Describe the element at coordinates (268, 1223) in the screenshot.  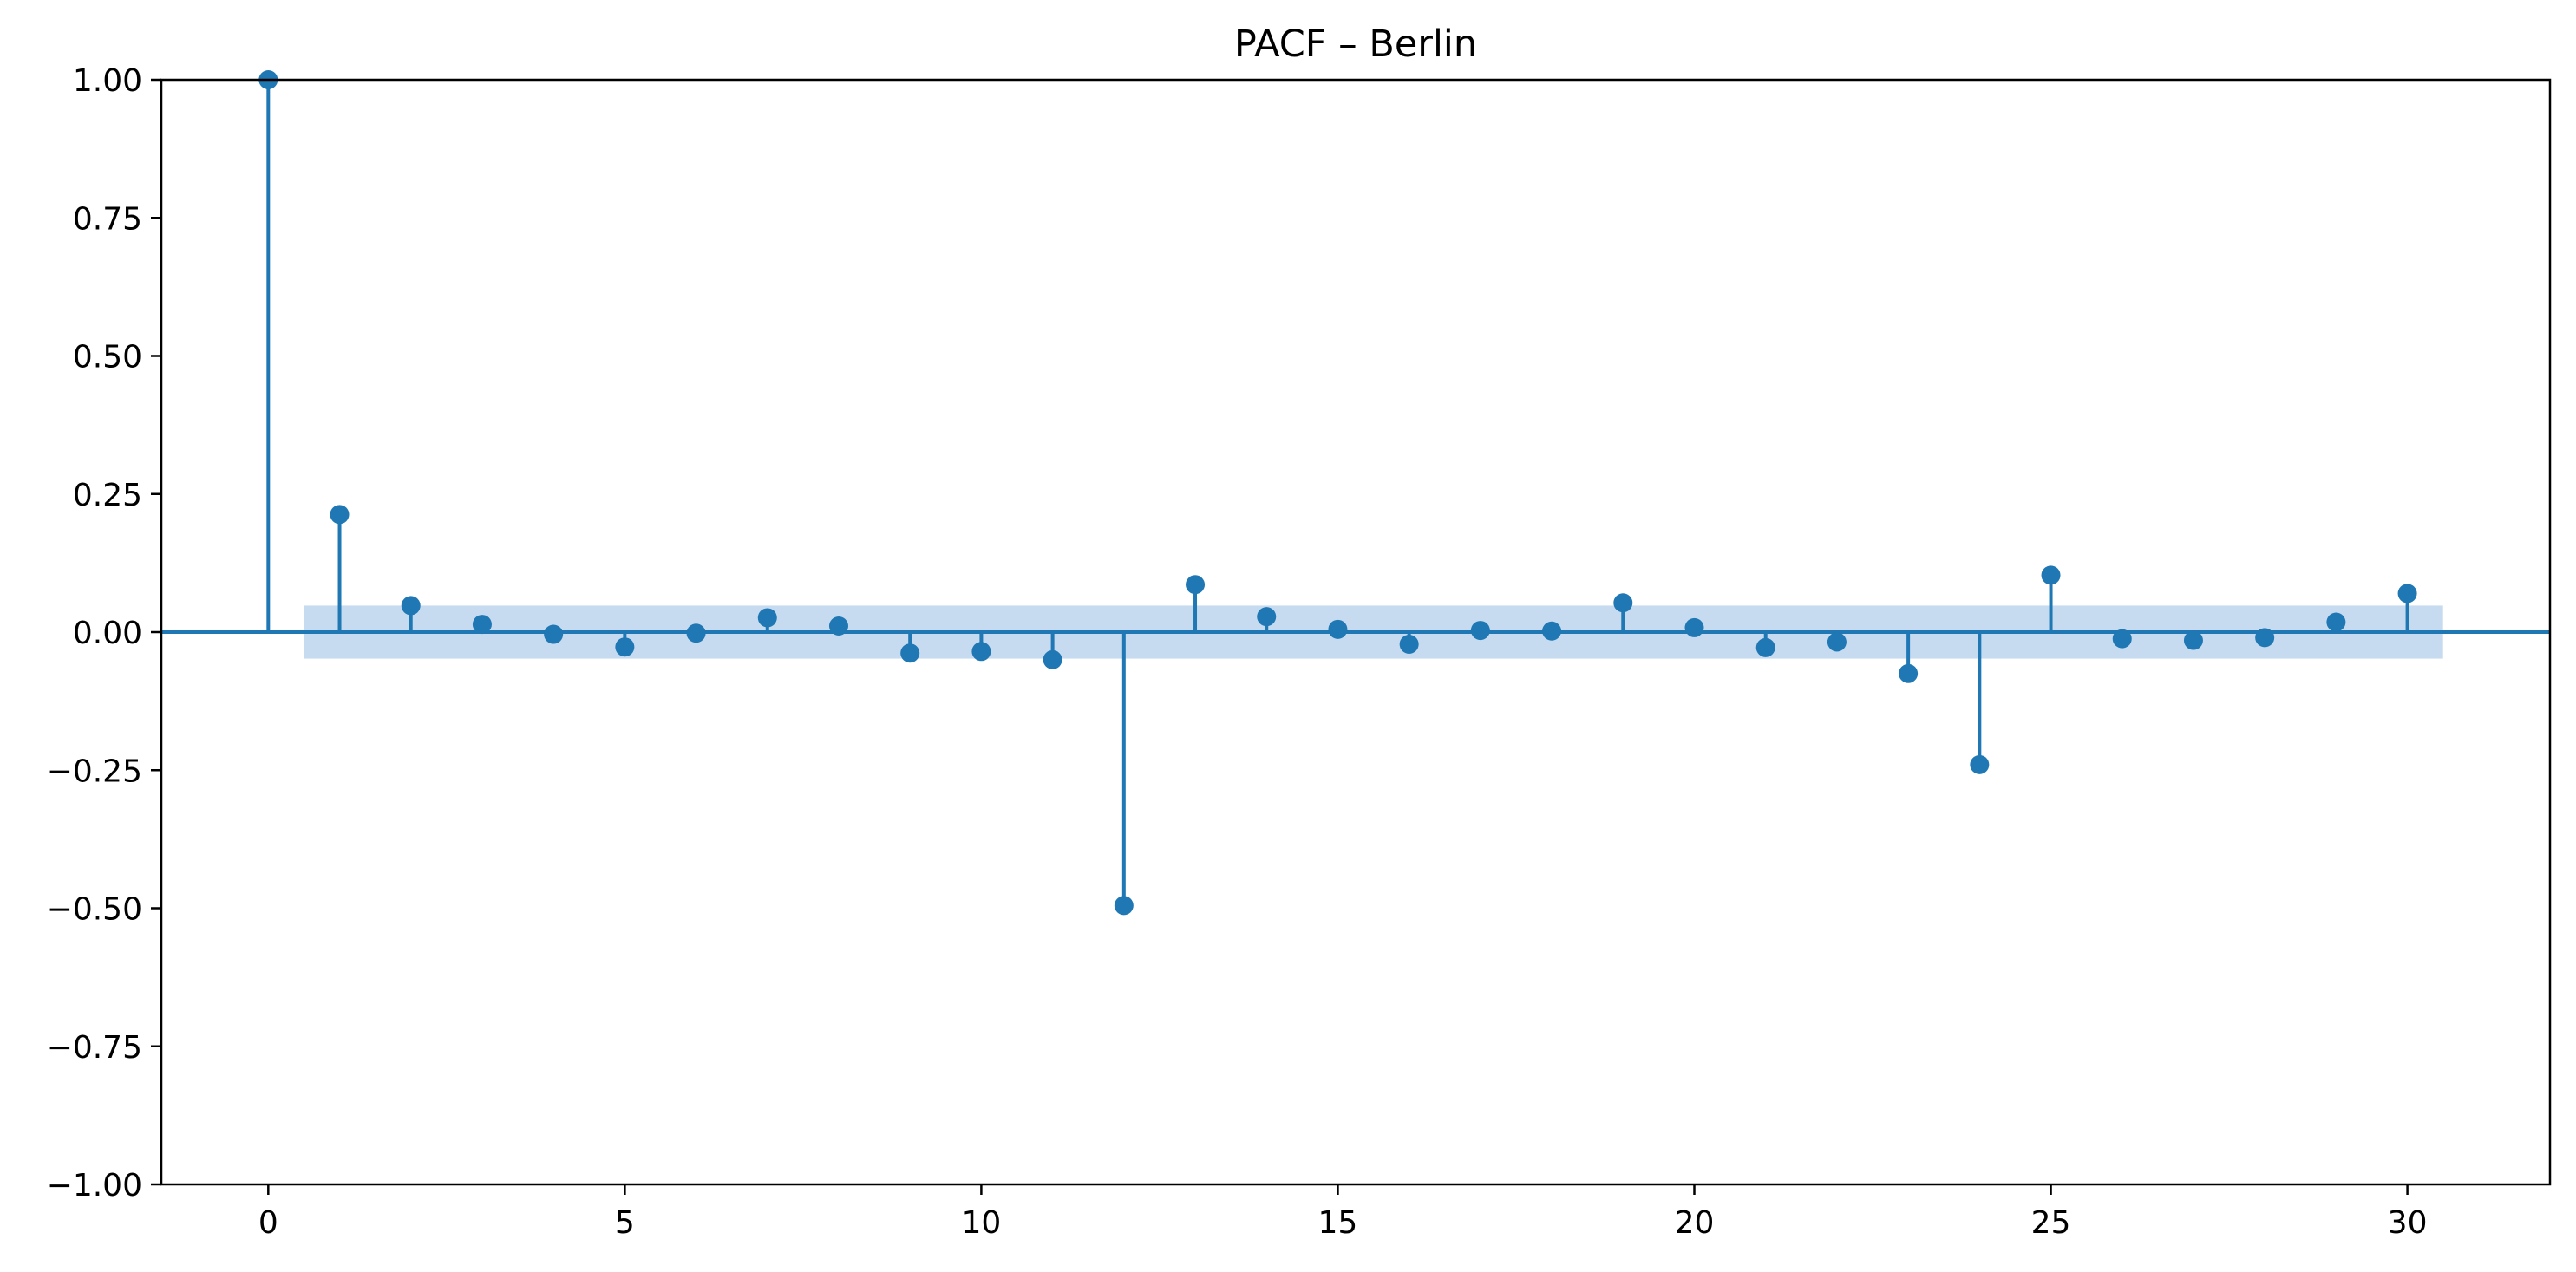
I see `x-tick-label: 0` at that location.